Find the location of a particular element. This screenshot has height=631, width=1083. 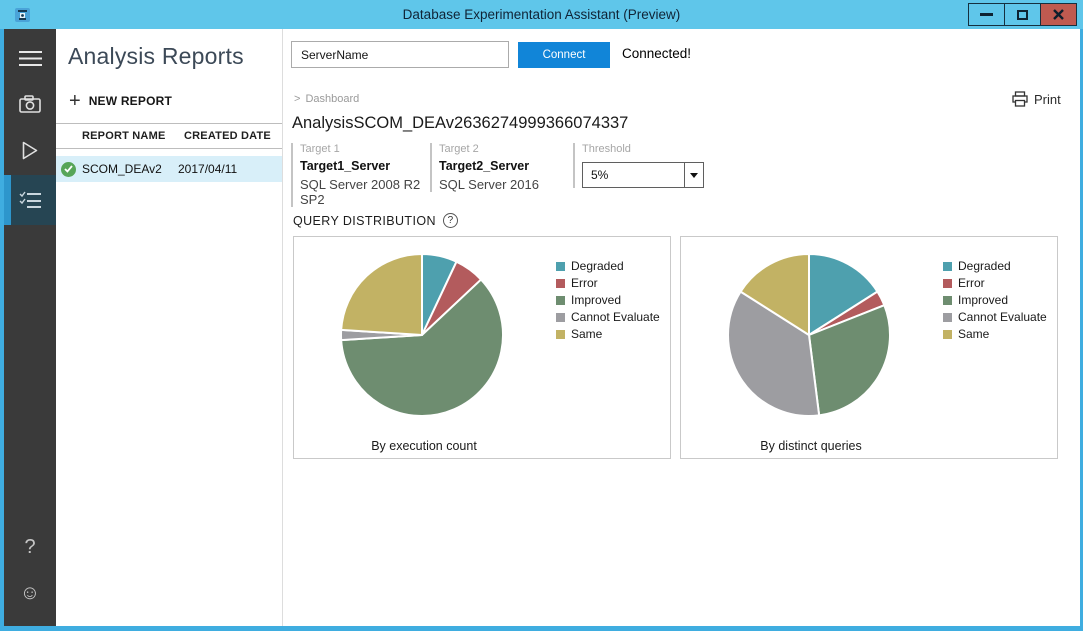

close-button is located at coordinates (1058, 14).